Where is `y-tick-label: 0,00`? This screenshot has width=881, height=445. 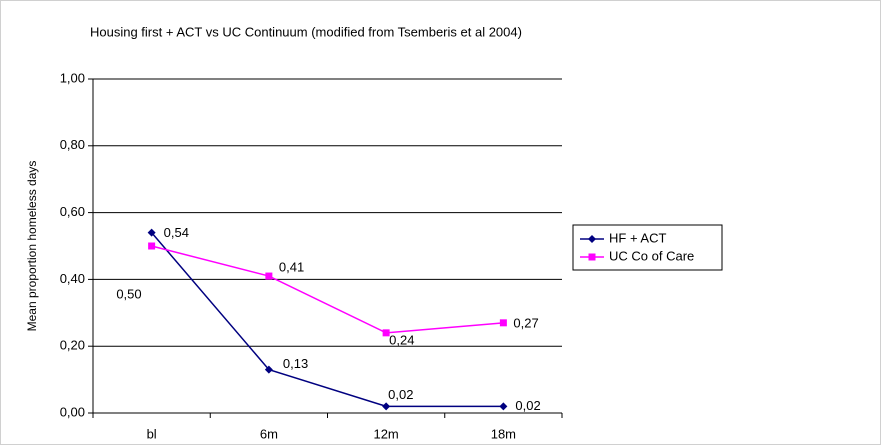 y-tick-label: 0,00 is located at coordinates (72, 411).